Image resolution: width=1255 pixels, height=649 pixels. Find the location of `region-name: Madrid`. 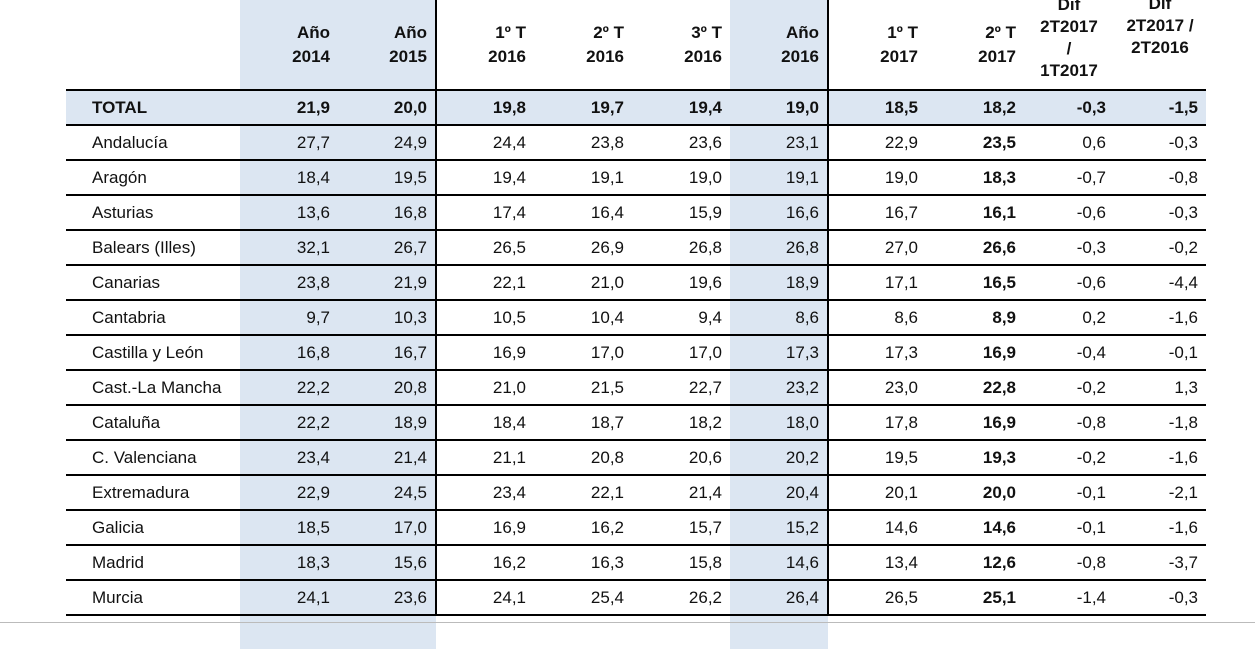

region-name: Madrid is located at coordinates (153, 563).